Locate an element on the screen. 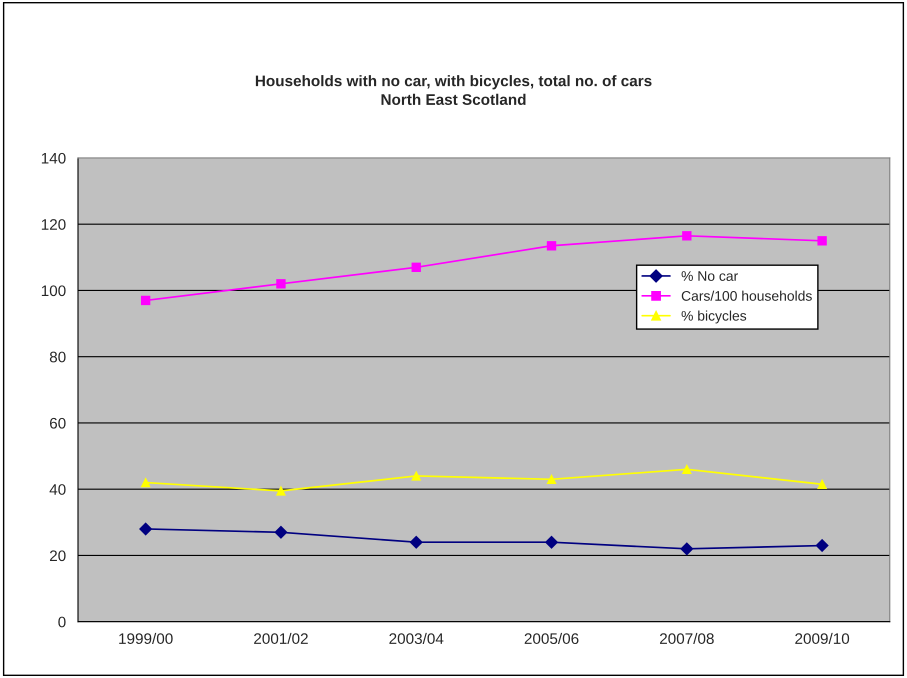  y-tick-label: 20 is located at coordinates (58, 556).